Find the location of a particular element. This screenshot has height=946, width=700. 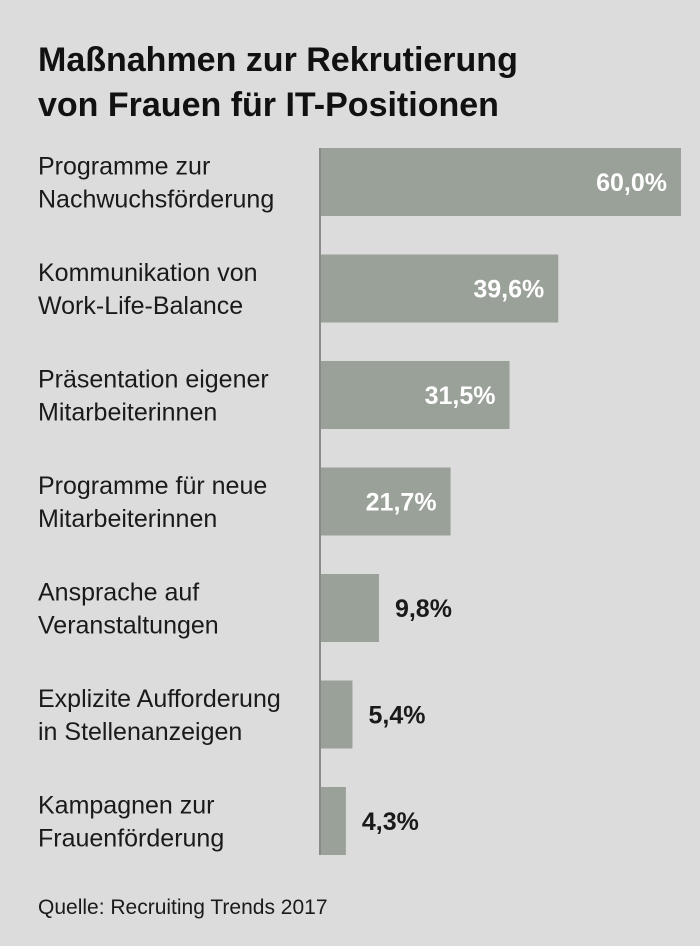

category-label-4-line-1: Programme für neue is located at coordinates (152, 486).